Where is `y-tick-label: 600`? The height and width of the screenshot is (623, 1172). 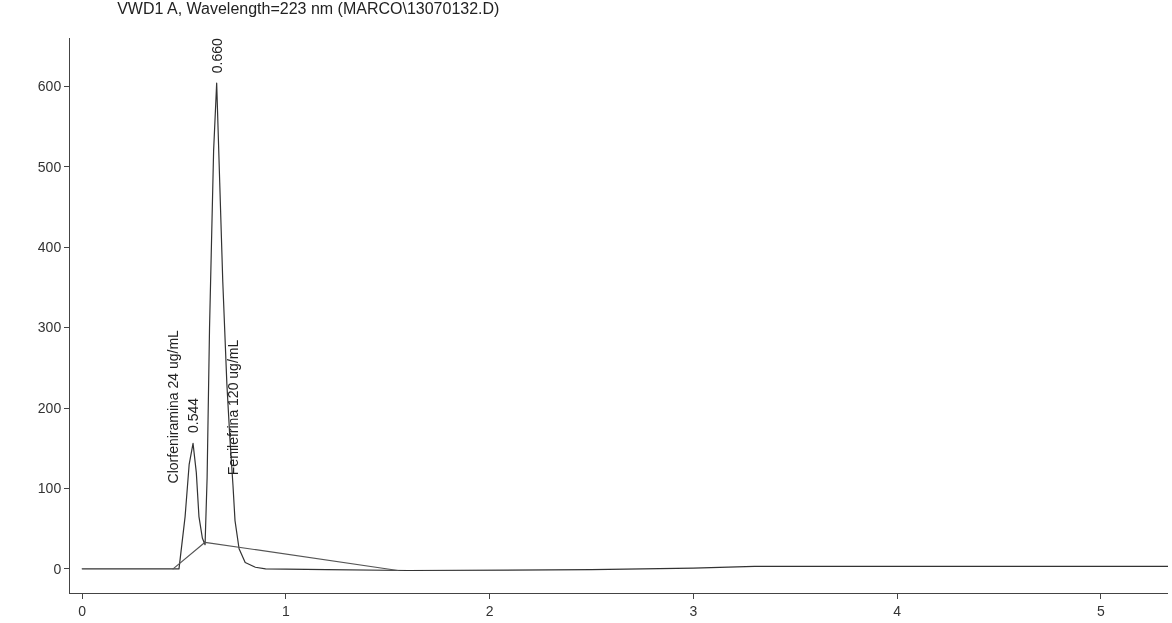 y-tick-label: 600 is located at coordinates (49, 86).